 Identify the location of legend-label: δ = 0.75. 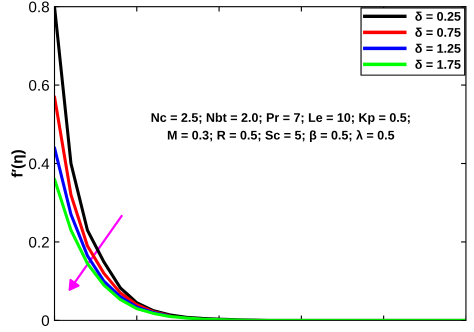
(438, 32).